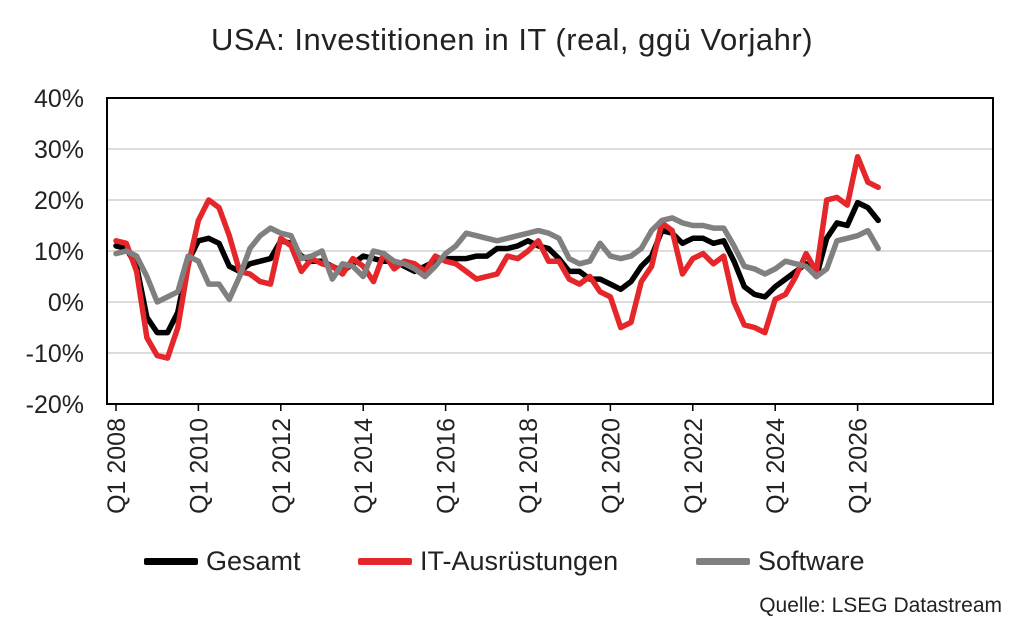  I want to click on legend-label-software: Software, so click(811, 561).